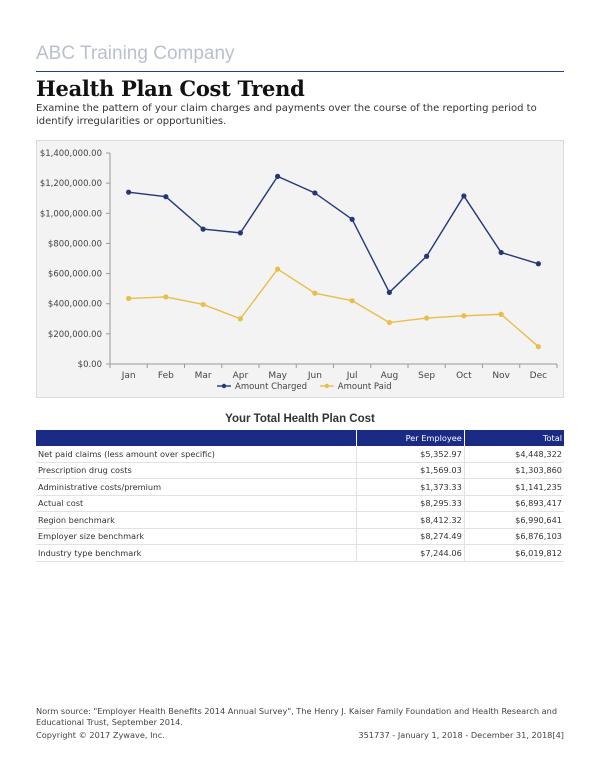 The image size is (600, 776). I want to click on row-total: $1,141,235, so click(513, 487).